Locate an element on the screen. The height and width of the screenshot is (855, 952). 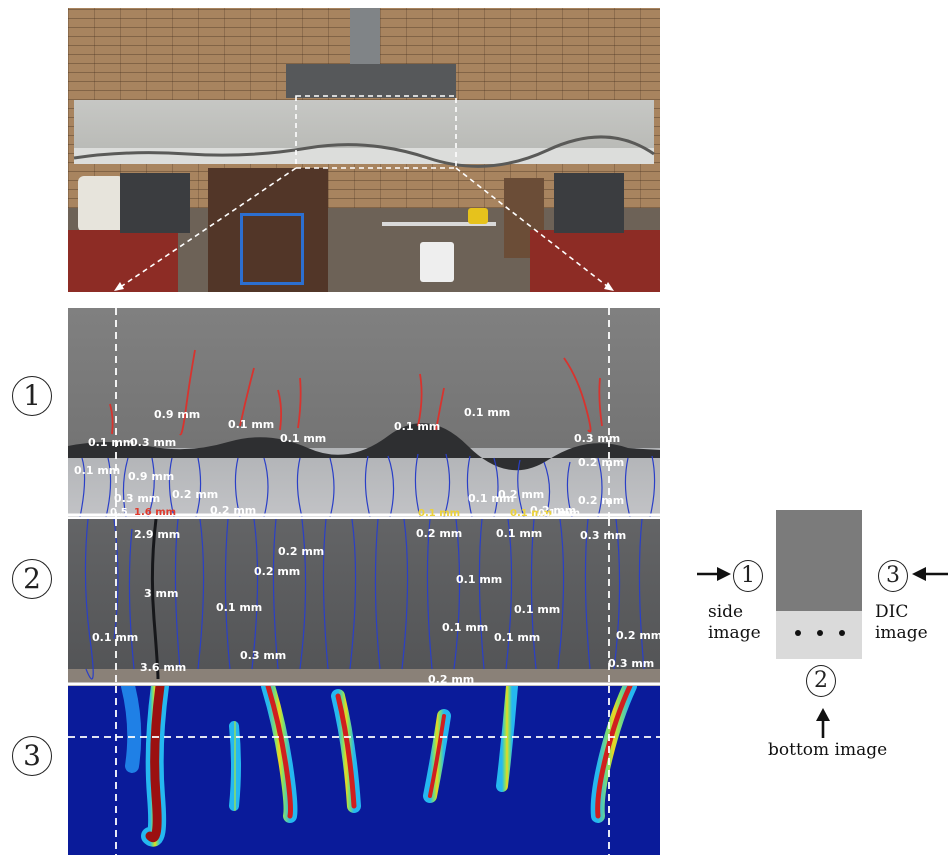
bucket is located at coordinates (437, 262).